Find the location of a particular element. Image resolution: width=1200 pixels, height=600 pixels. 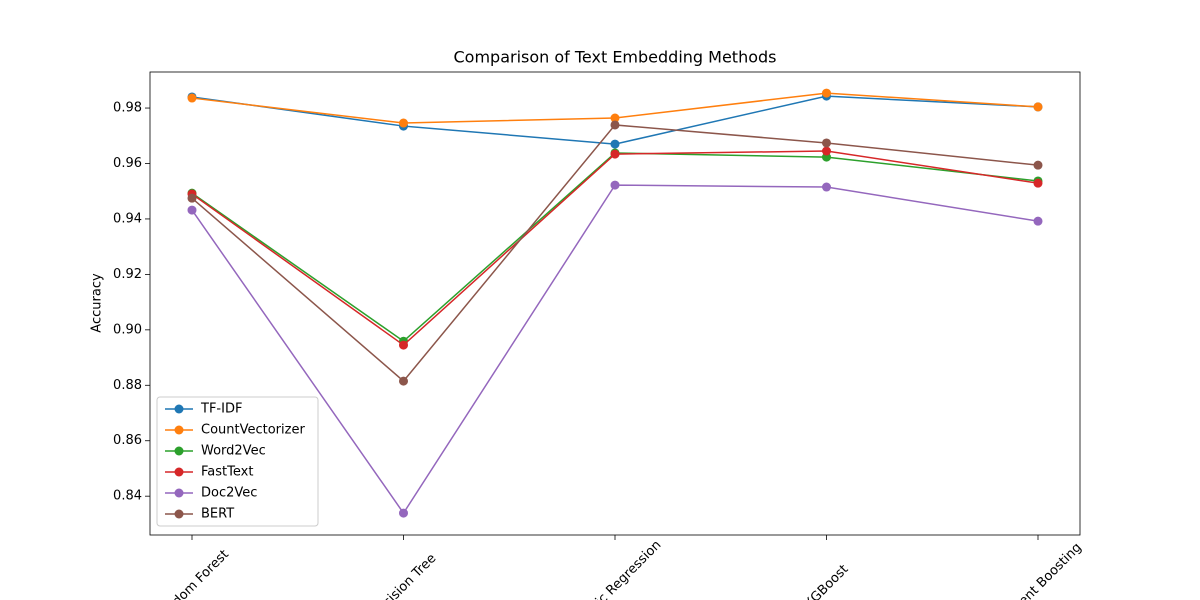

chart-title: Comparison of Text Embedding Methods is located at coordinates (614, 57).